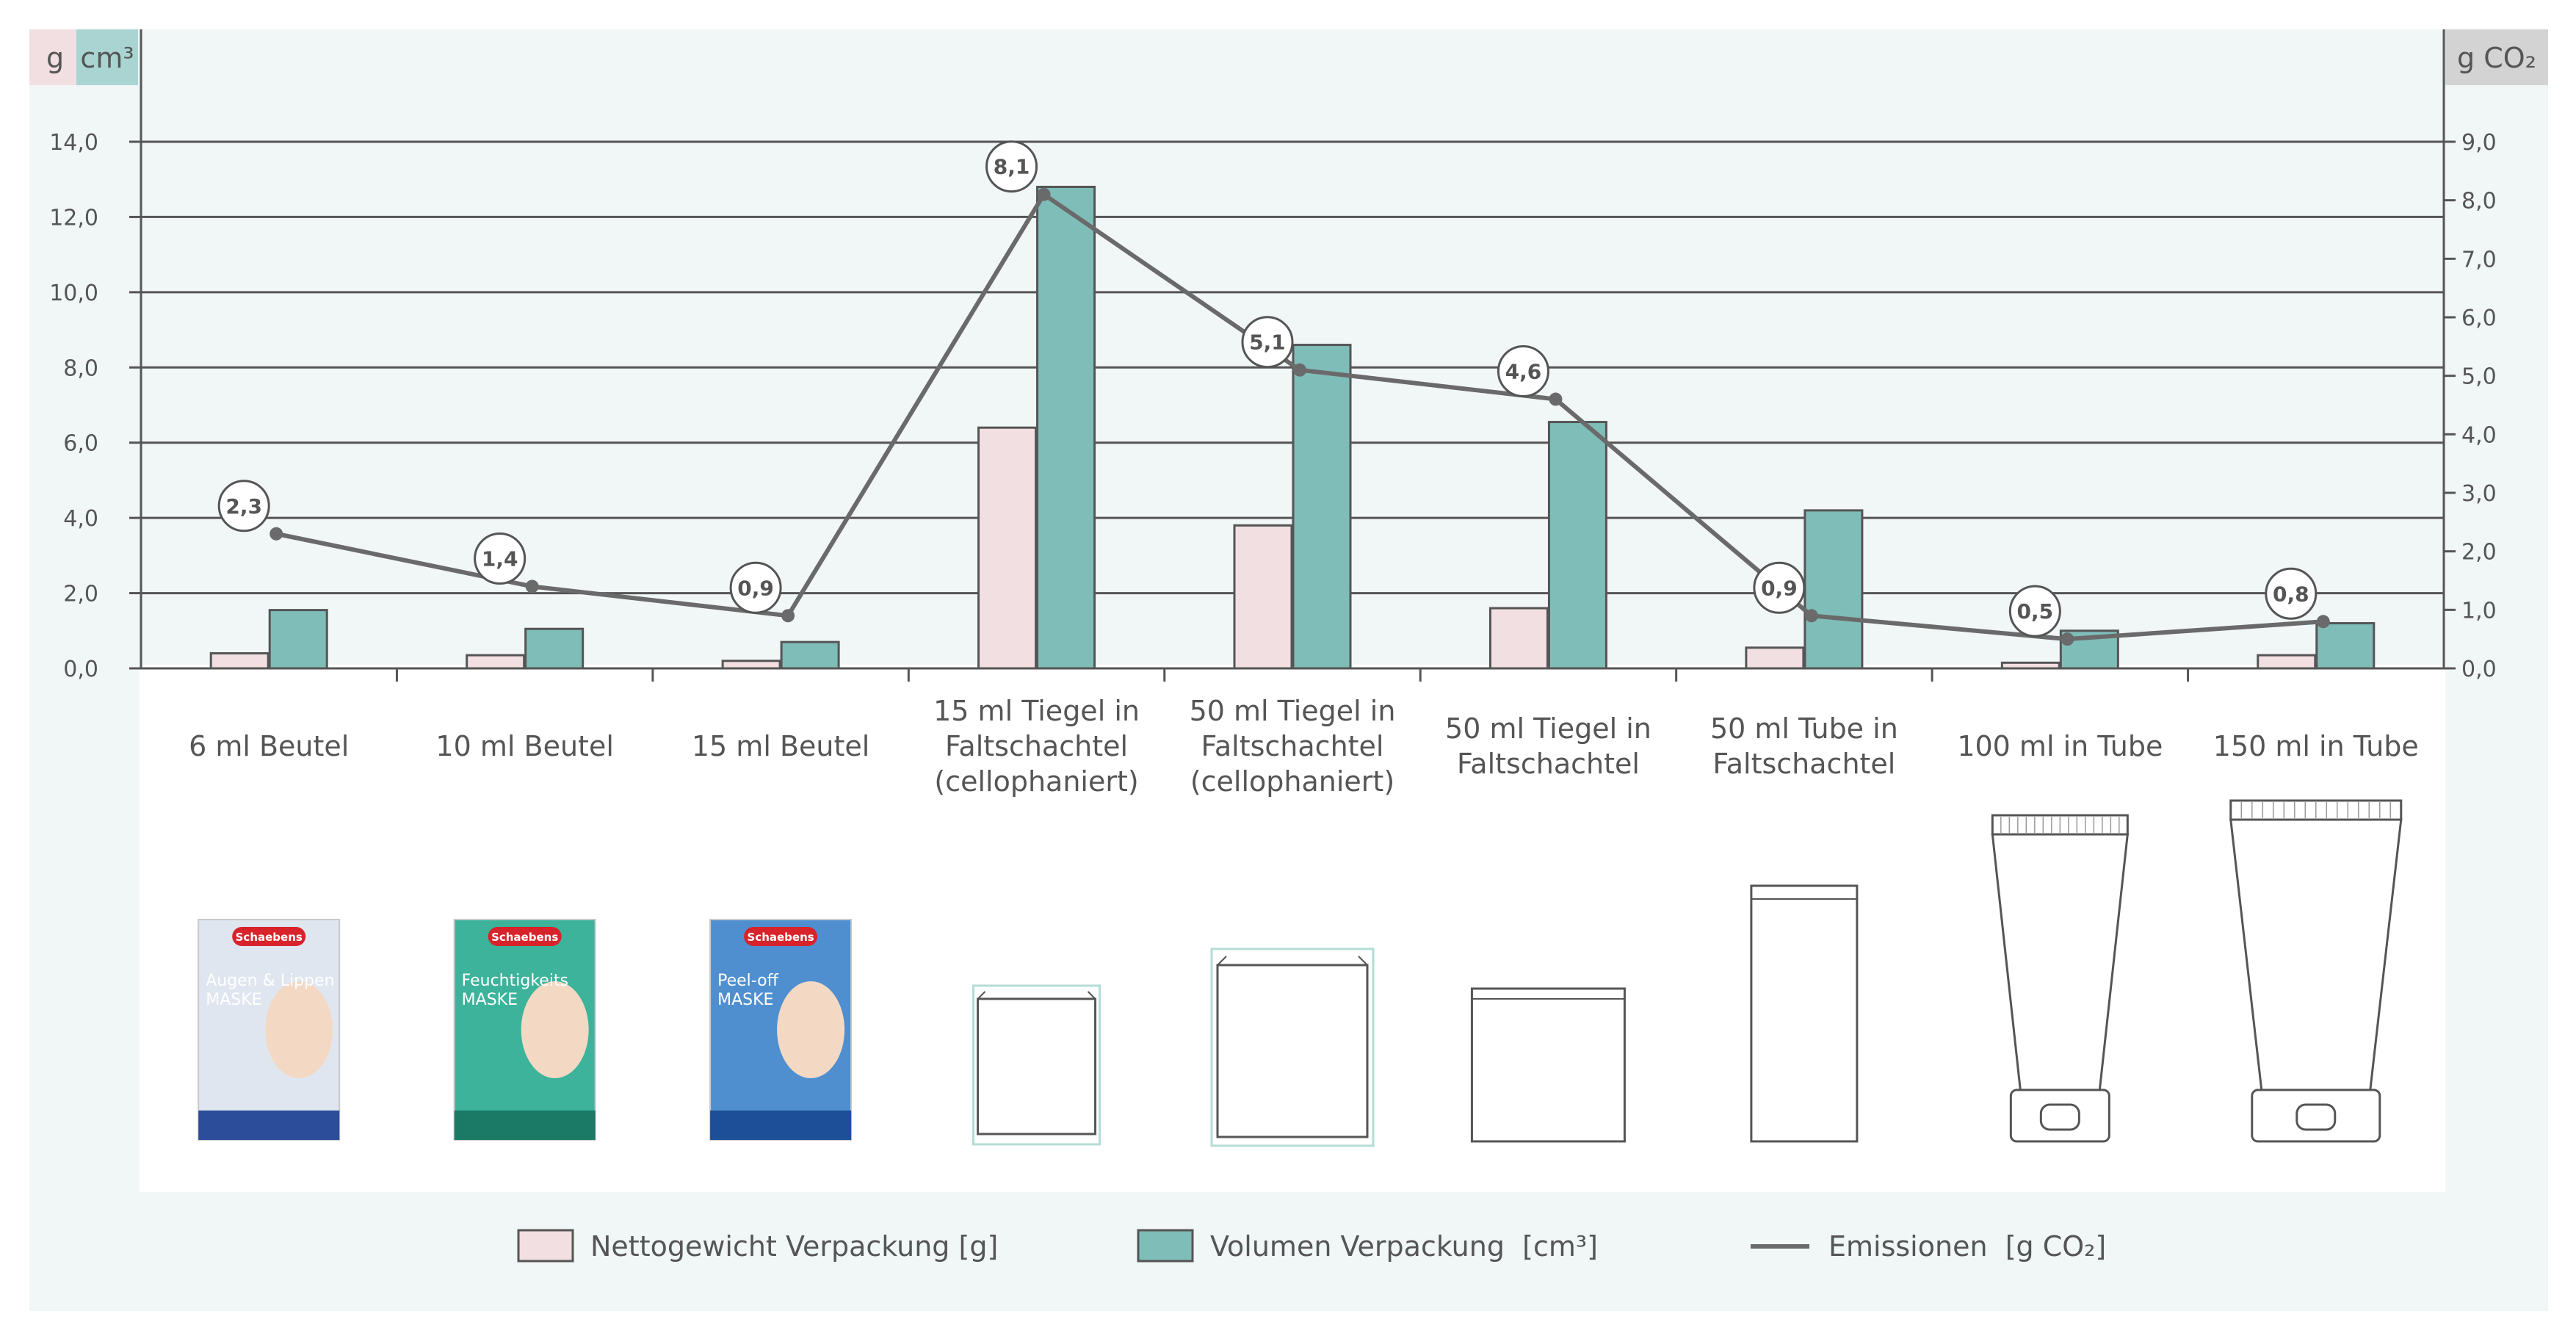 The width and height of the screenshot is (2576, 1336). Describe the element at coordinates (107, 58) in the screenshot. I see `left-axis-label-cm3: cm³` at that location.